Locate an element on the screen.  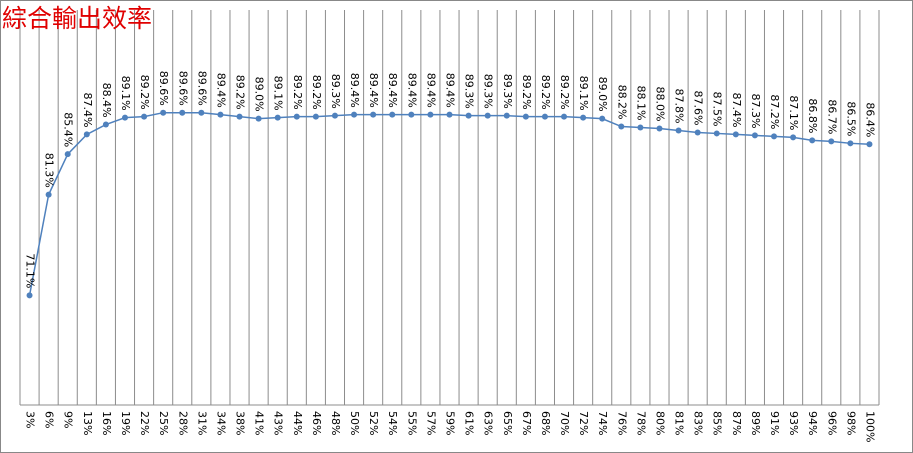
x-tick-label: 74% is located at coordinates (602, 423).